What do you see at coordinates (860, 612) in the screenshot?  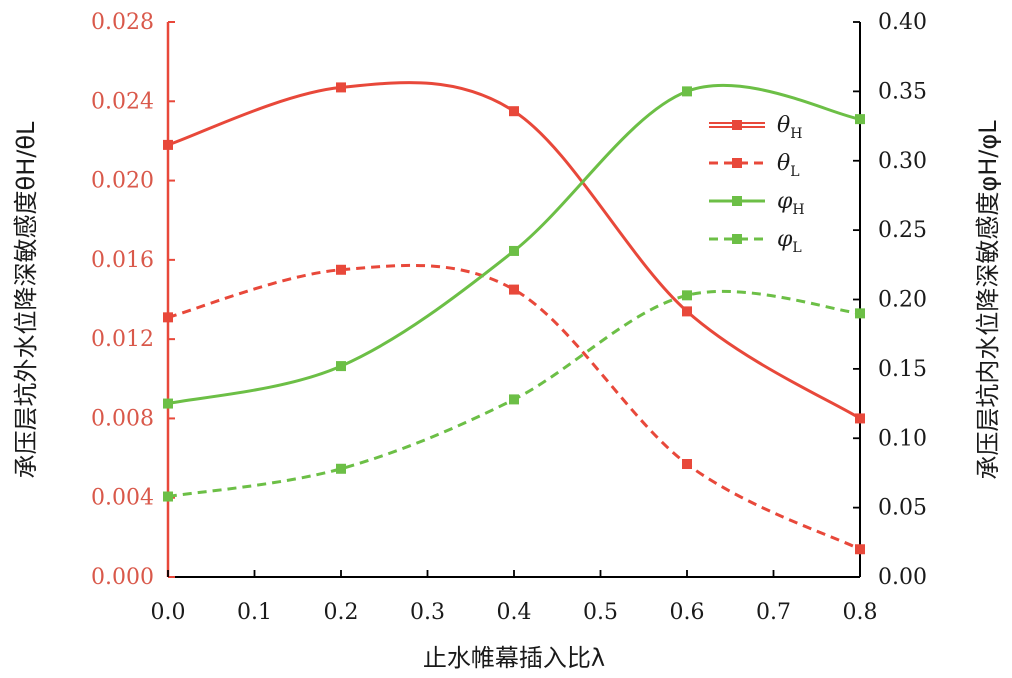 I see `x-tick-label: 0.8` at bounding box center [860, 612].